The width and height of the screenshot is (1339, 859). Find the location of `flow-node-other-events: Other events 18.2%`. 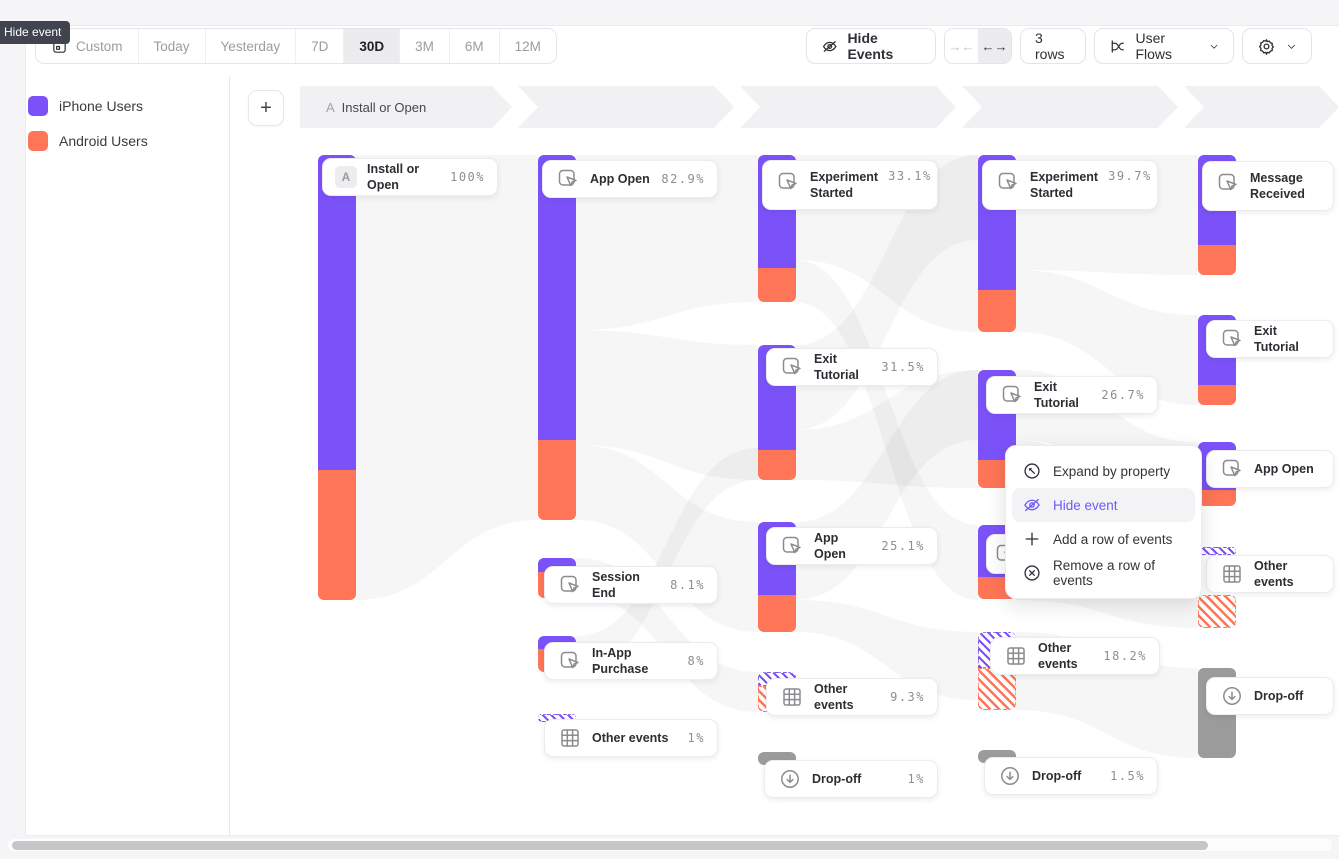

flow-node-other-events: Other events 18.2% is located at coordinates (1075, 656).